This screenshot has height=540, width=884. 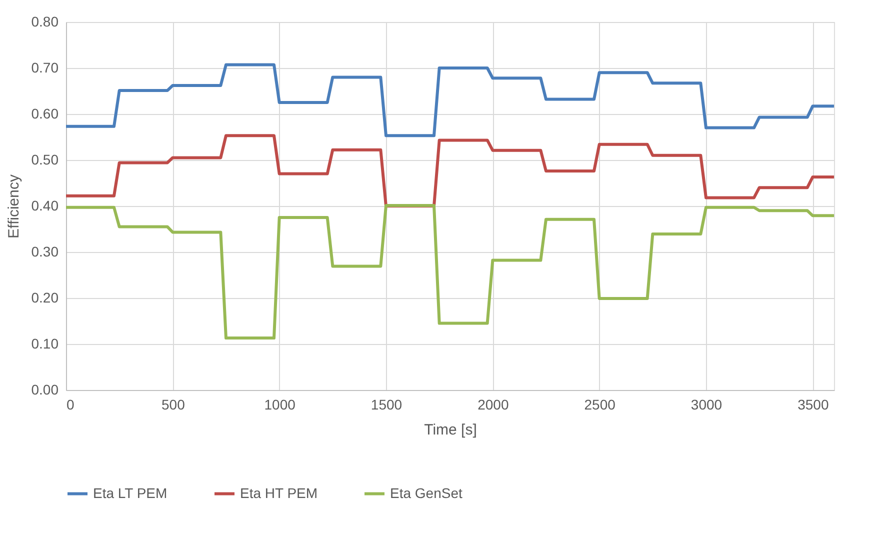 What do you see at coordinates (70, 404) in the screenshot?
I see `x-tick-label: 0` at bounding box center [70, 404].